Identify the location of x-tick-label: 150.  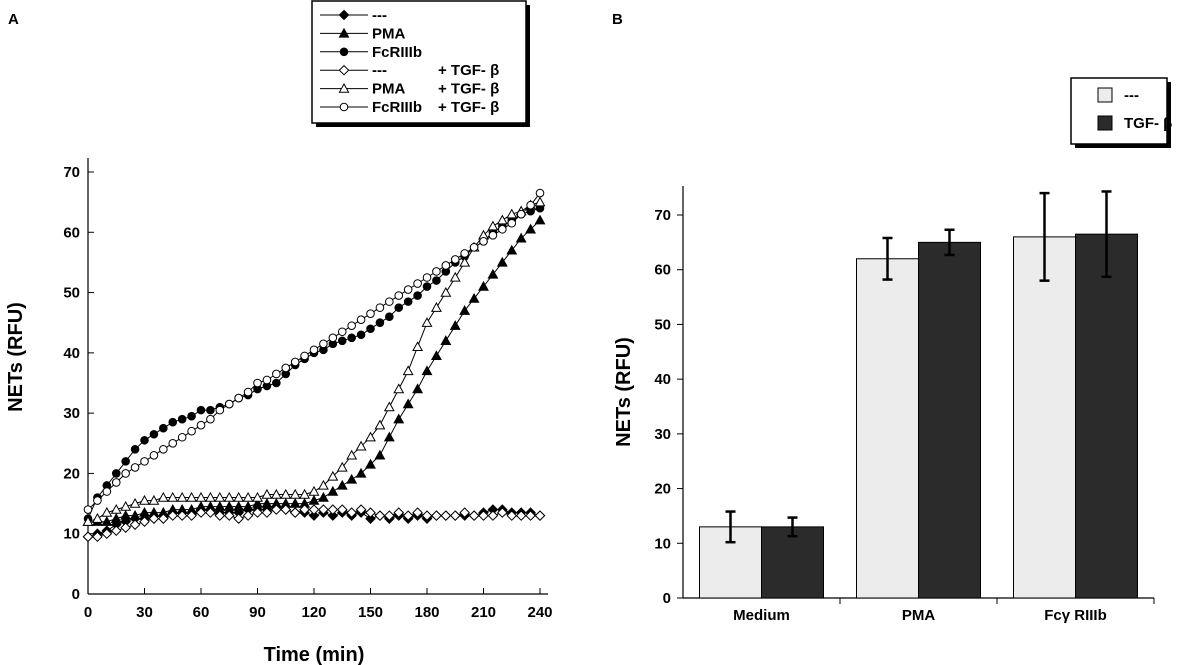
(370, 612).